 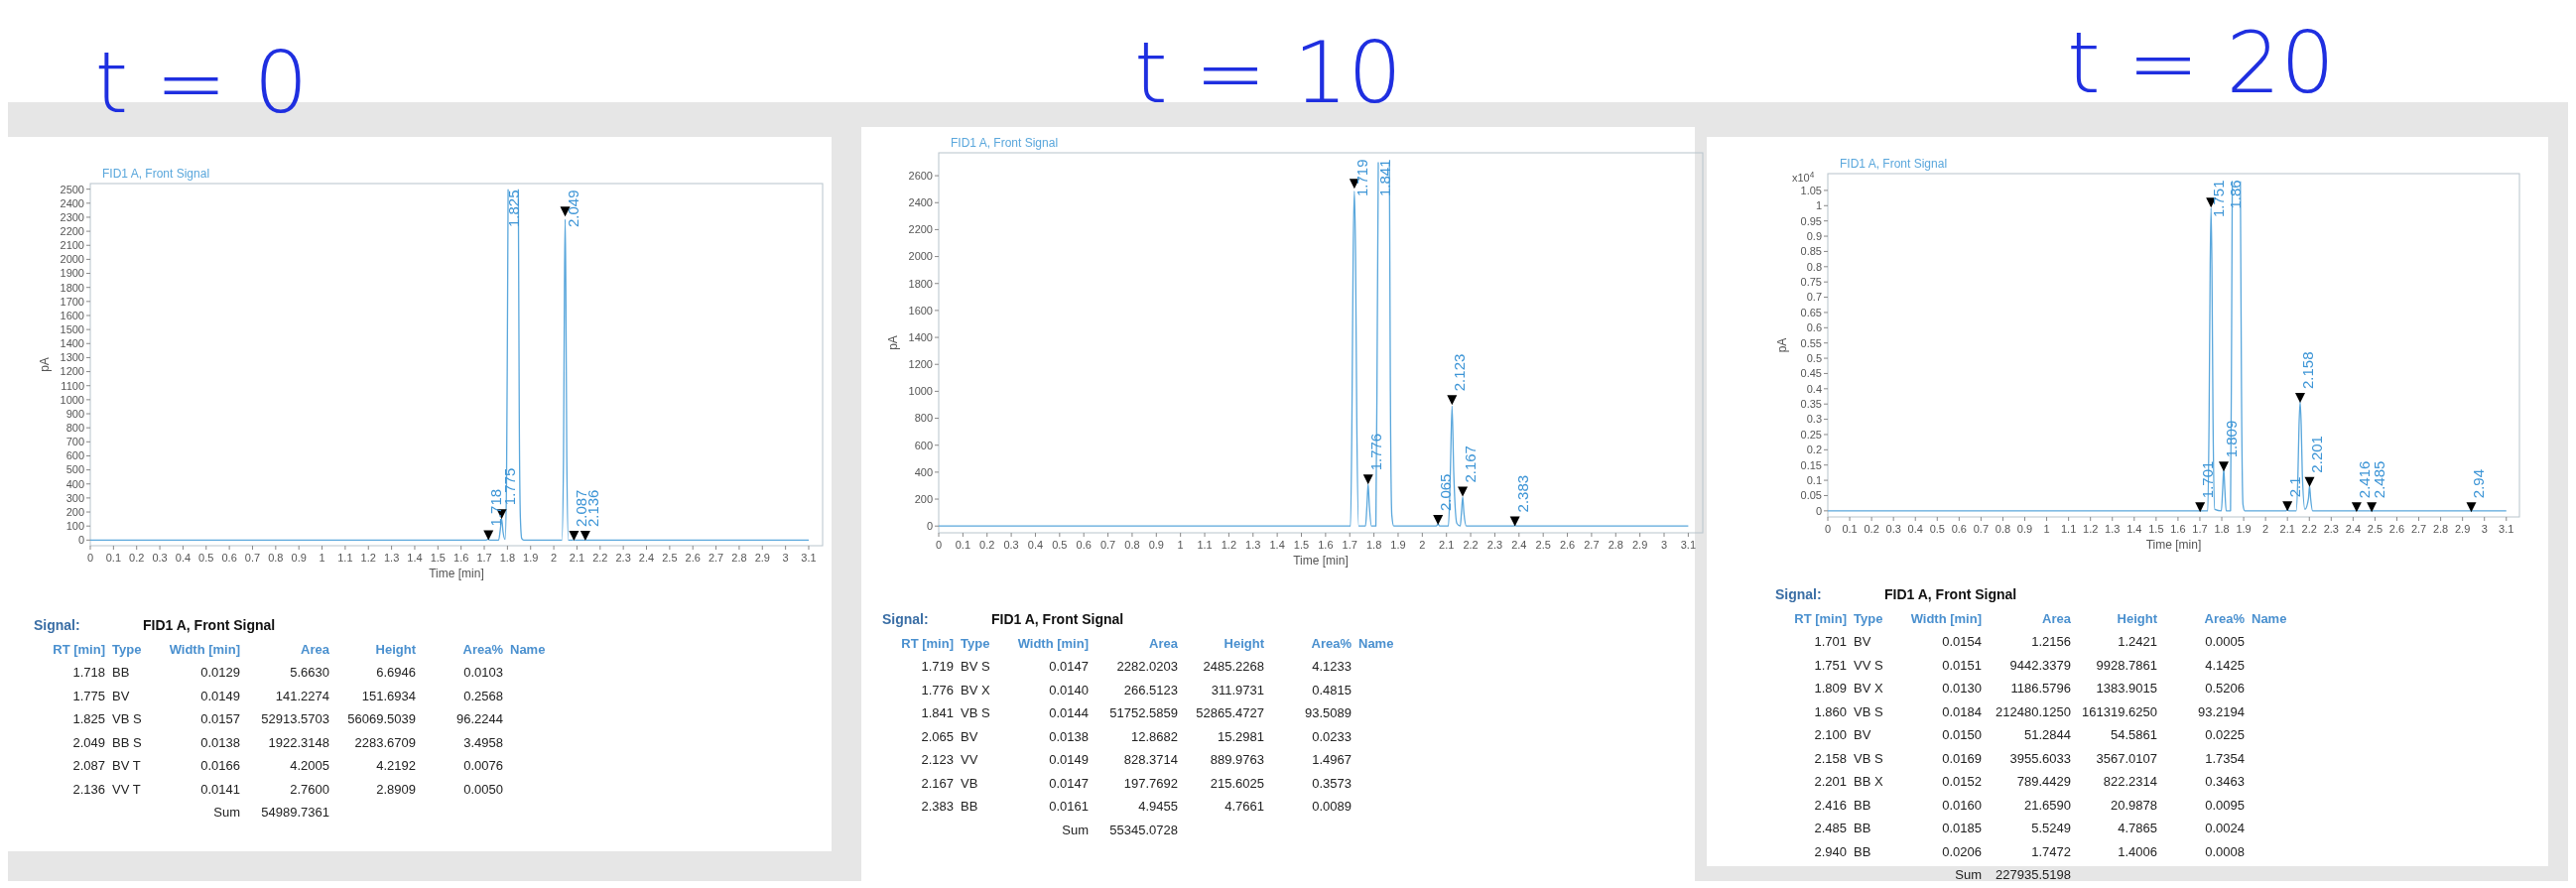 What do you see at coordinates (2317, 454) in the screenshot?
I see `annotation: 2.201` at bounding box center [2317, 454].